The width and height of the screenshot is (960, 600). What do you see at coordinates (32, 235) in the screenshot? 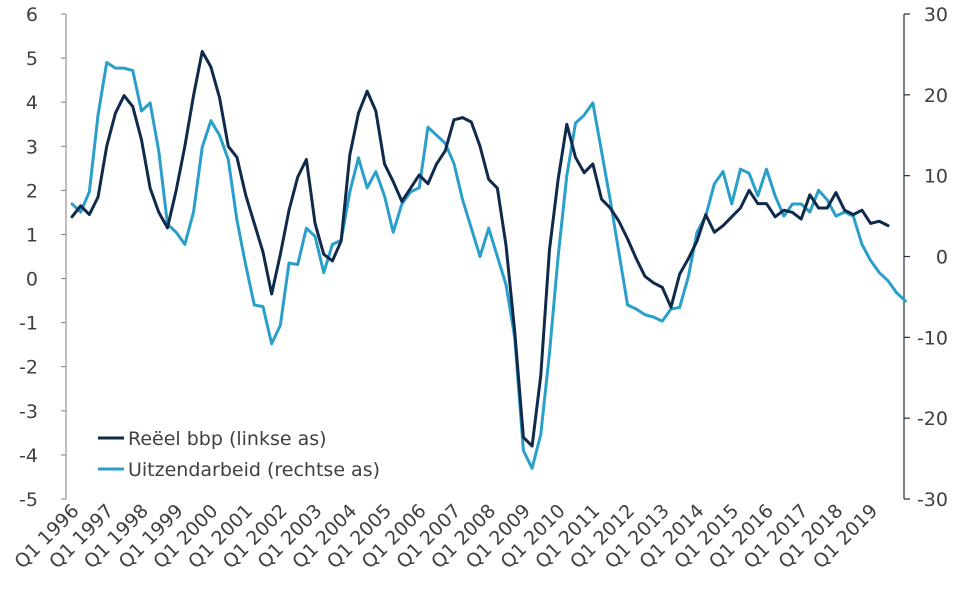
I see `left-tick-label: 1` at bounding box center [32, 235].